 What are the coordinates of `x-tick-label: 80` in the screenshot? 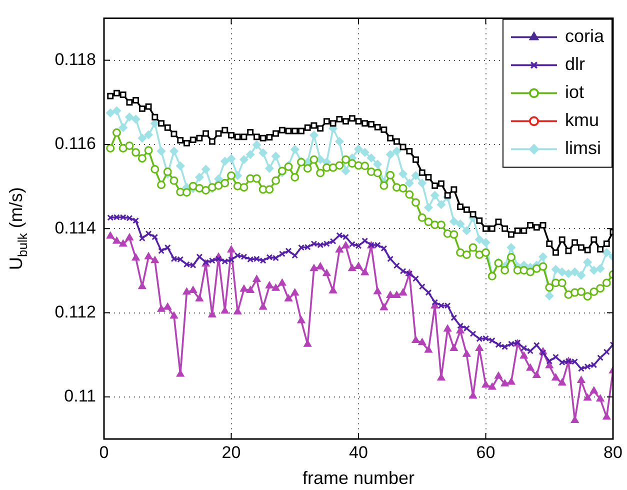 It's located at (613, 452).